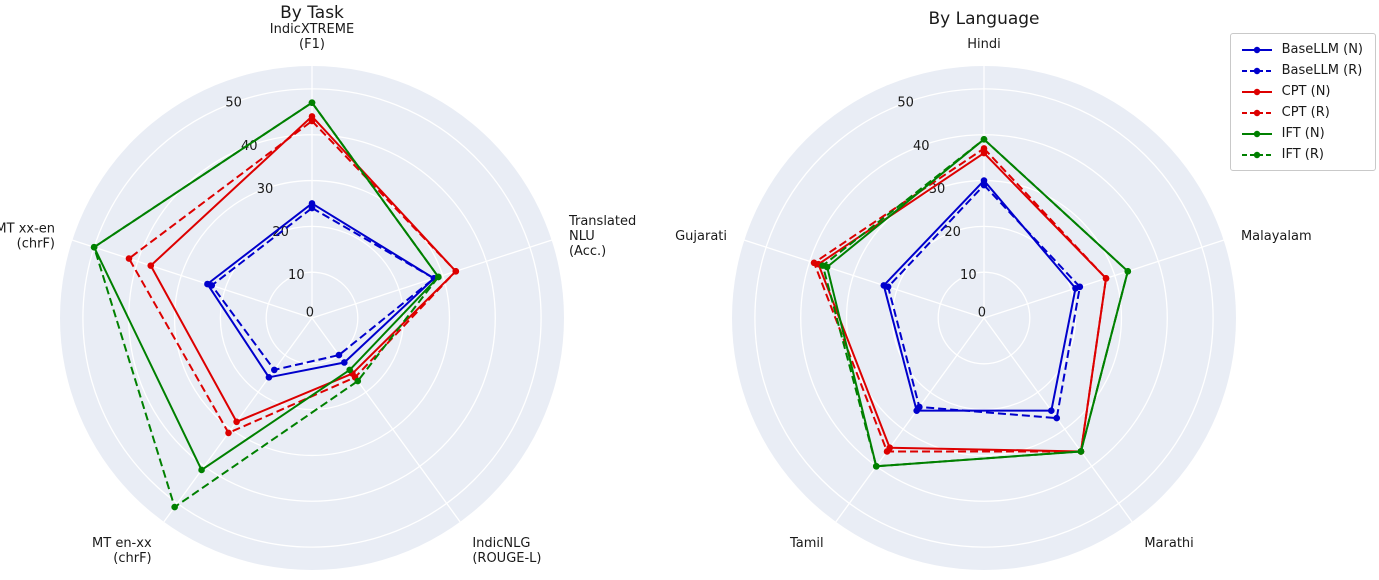 The height and width of the screenshot is (580, 1379). I want to click on category-label-tamil: Tamil, so click(806, 543).